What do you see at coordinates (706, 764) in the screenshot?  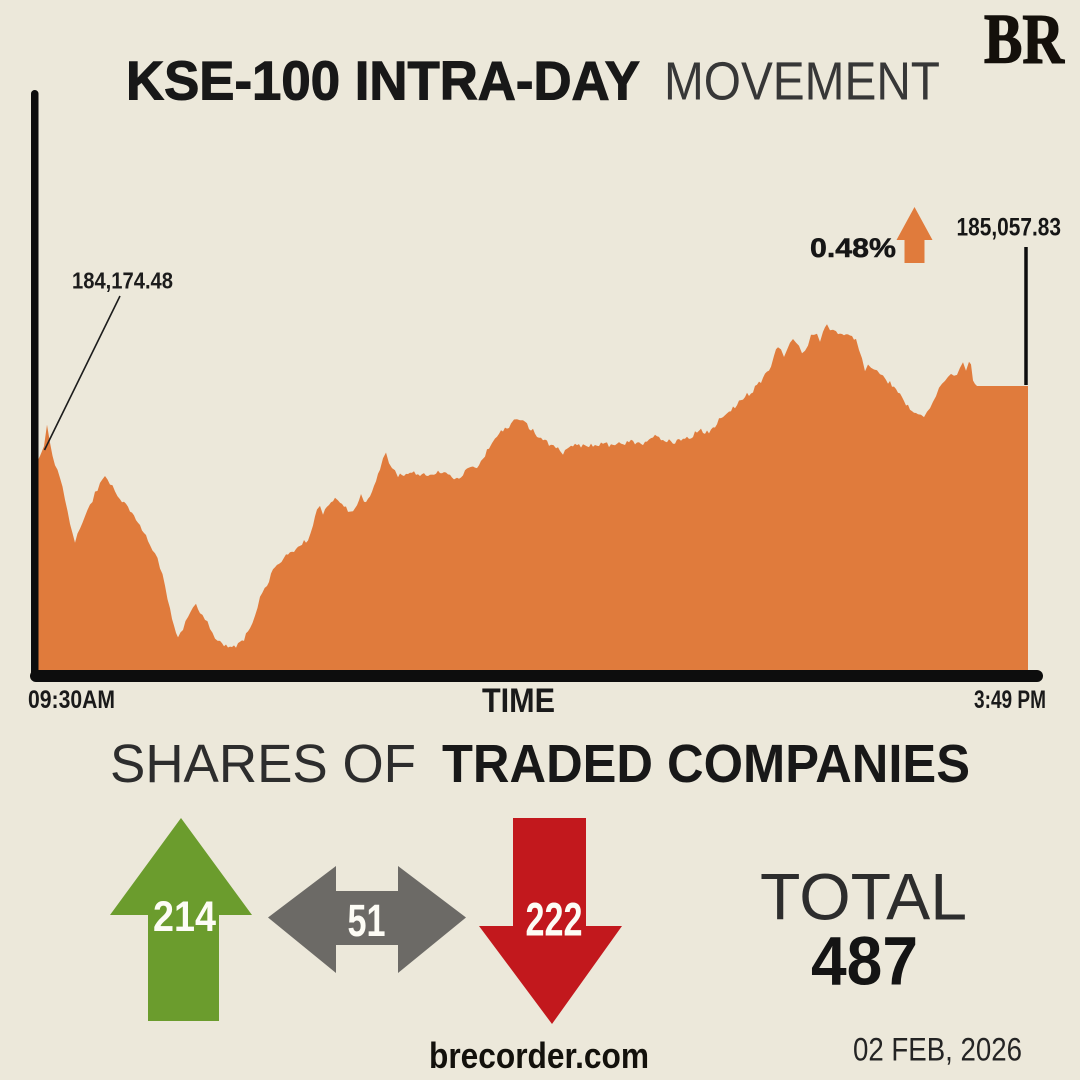 I see `svg-text: TRADED COMPANIES` at bounding box center [706, 764].